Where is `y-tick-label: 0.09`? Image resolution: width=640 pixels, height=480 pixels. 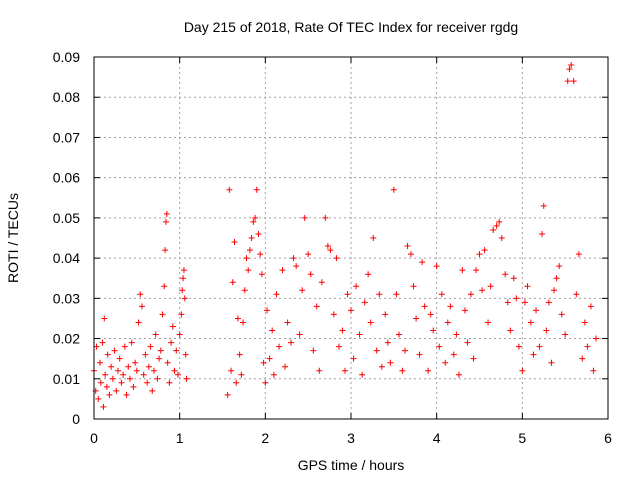 y-tick-label: 0.09 is located at coordinates (66, 57).